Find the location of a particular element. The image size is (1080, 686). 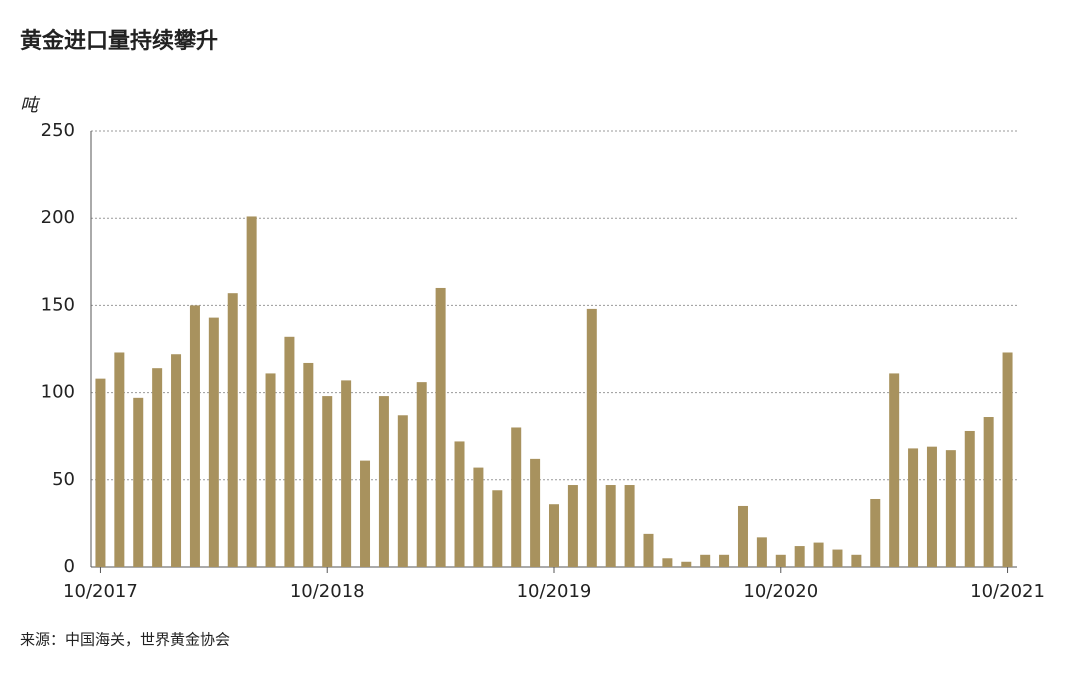

chart-title: 黄金进口量持续攀升 is located at coordinates (119, 41).